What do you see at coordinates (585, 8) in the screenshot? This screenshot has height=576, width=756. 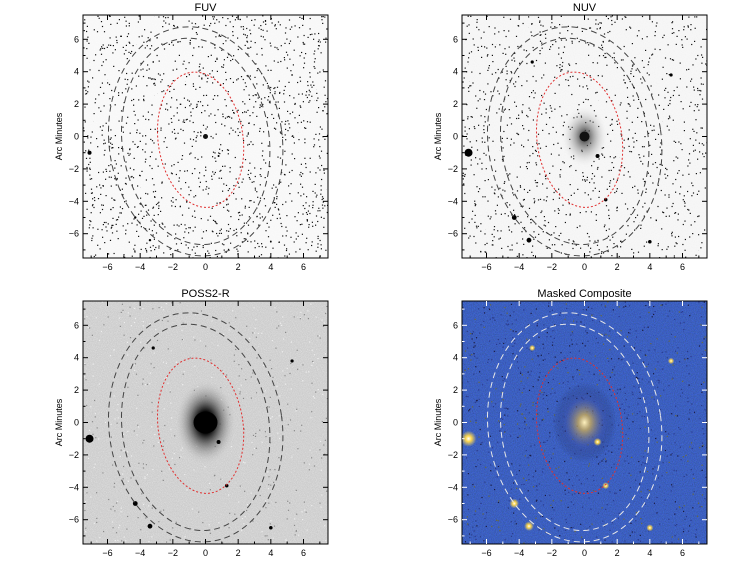 I see `panel-title-nuv: NUV` at bounding box center [585, 8].